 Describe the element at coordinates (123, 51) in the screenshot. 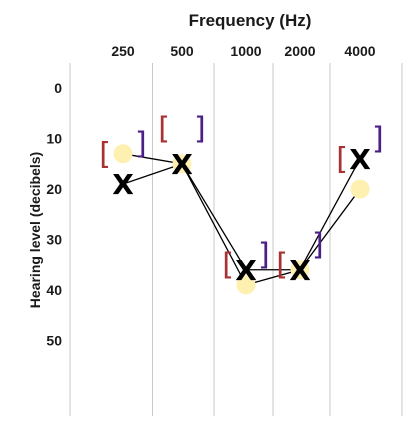

I see `x-tick-label: 250` at that location.